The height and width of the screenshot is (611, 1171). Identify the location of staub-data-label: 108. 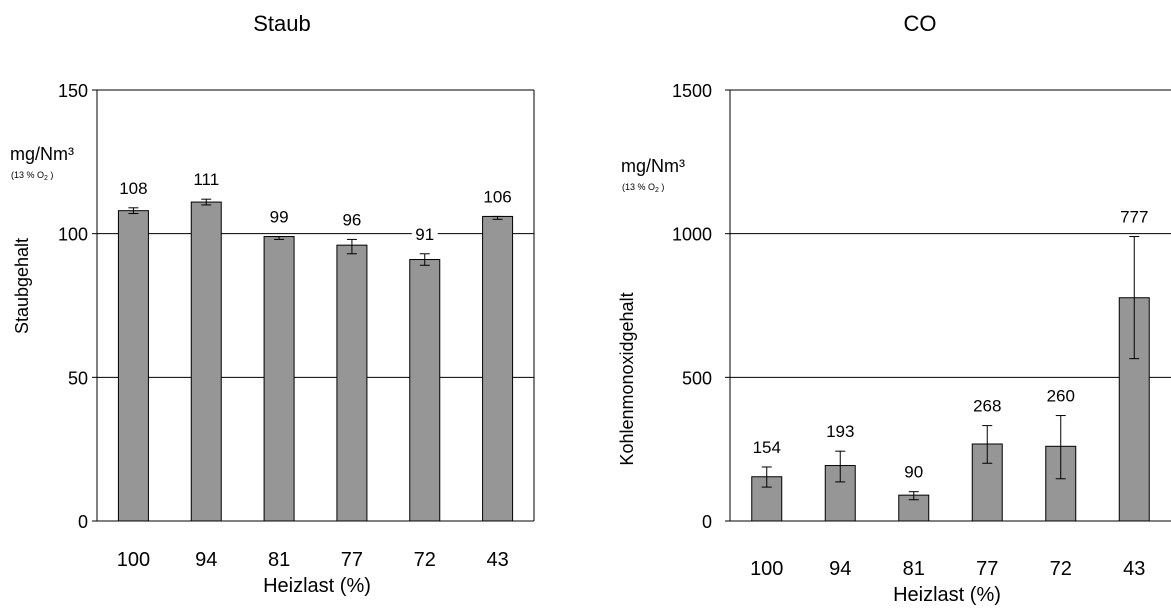
(133, 188).